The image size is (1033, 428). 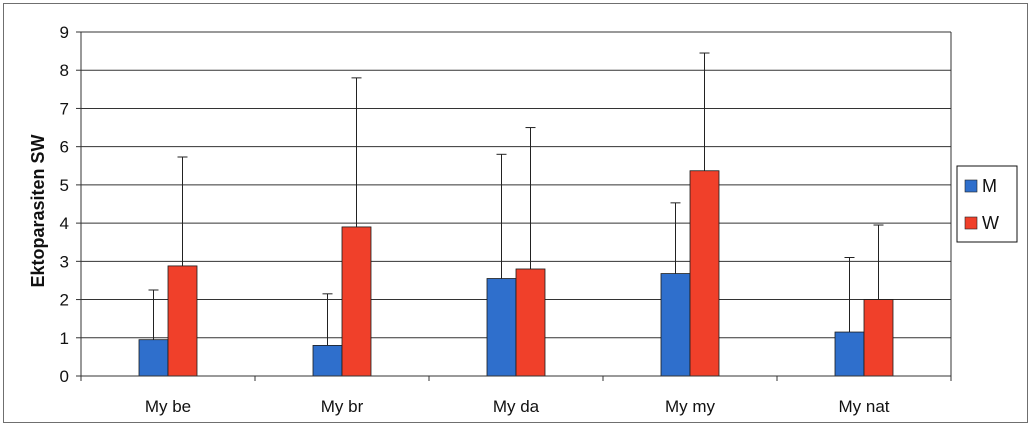 What do you see at coordinates (38, 210) in the screenshot?
I see `y-axis-label: Ektoparasiten SW` at bounding box center [38, 210].